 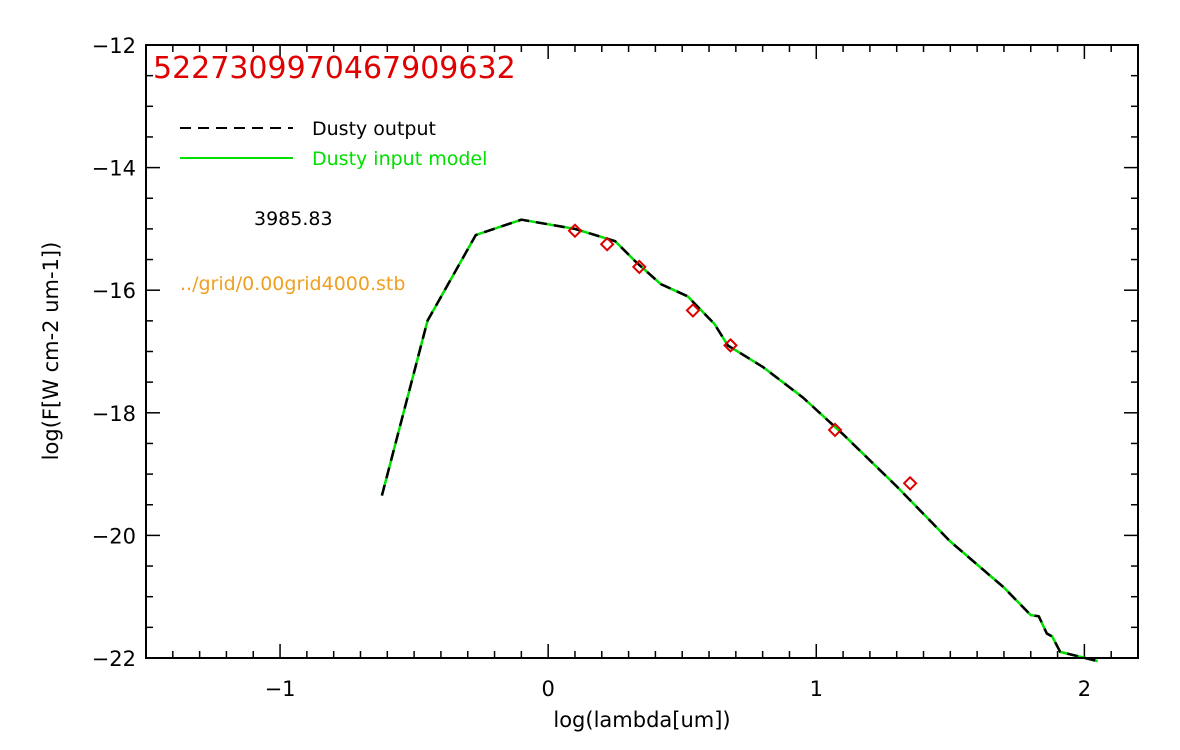 What do you see at coordinates (742, 357) in the screenshot?
I see `data-points` at bounding box center [742, 357].